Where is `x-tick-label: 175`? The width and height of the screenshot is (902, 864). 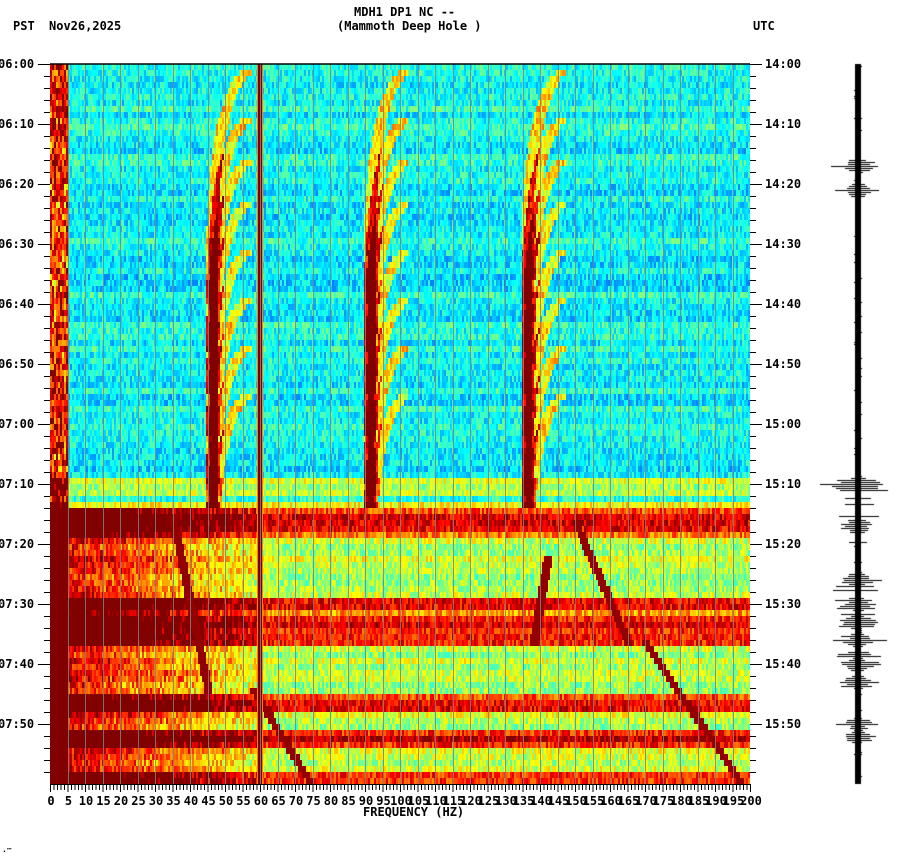 x-tick-label: 175 is located at coordinates (663, 801).